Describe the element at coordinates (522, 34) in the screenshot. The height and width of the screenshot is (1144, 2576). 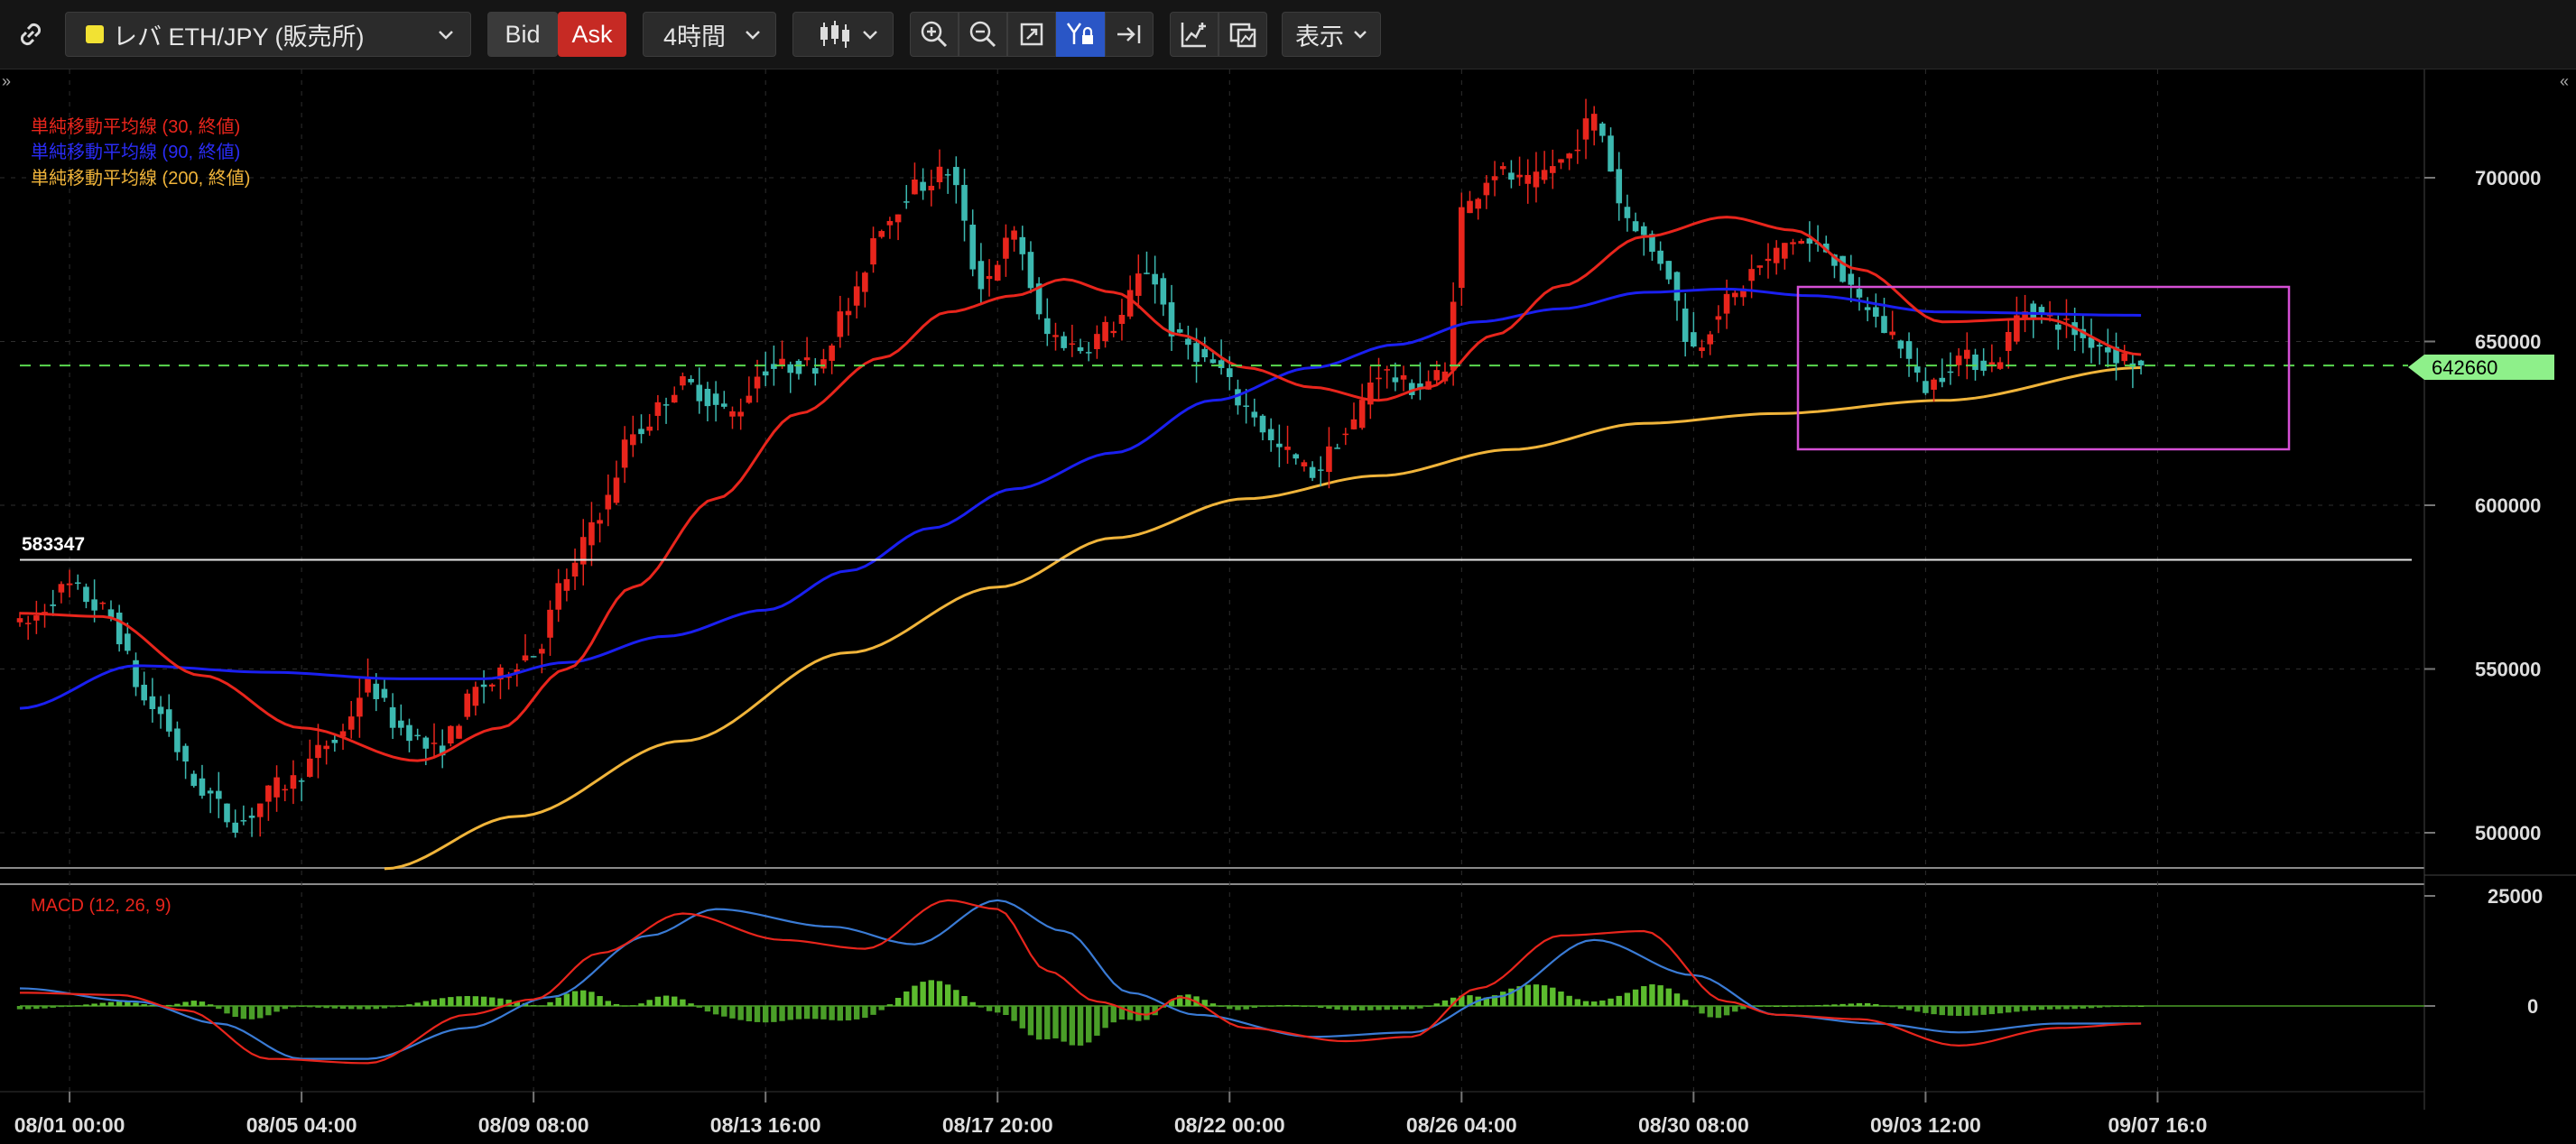
I see `bid-button: Bid` at that location.